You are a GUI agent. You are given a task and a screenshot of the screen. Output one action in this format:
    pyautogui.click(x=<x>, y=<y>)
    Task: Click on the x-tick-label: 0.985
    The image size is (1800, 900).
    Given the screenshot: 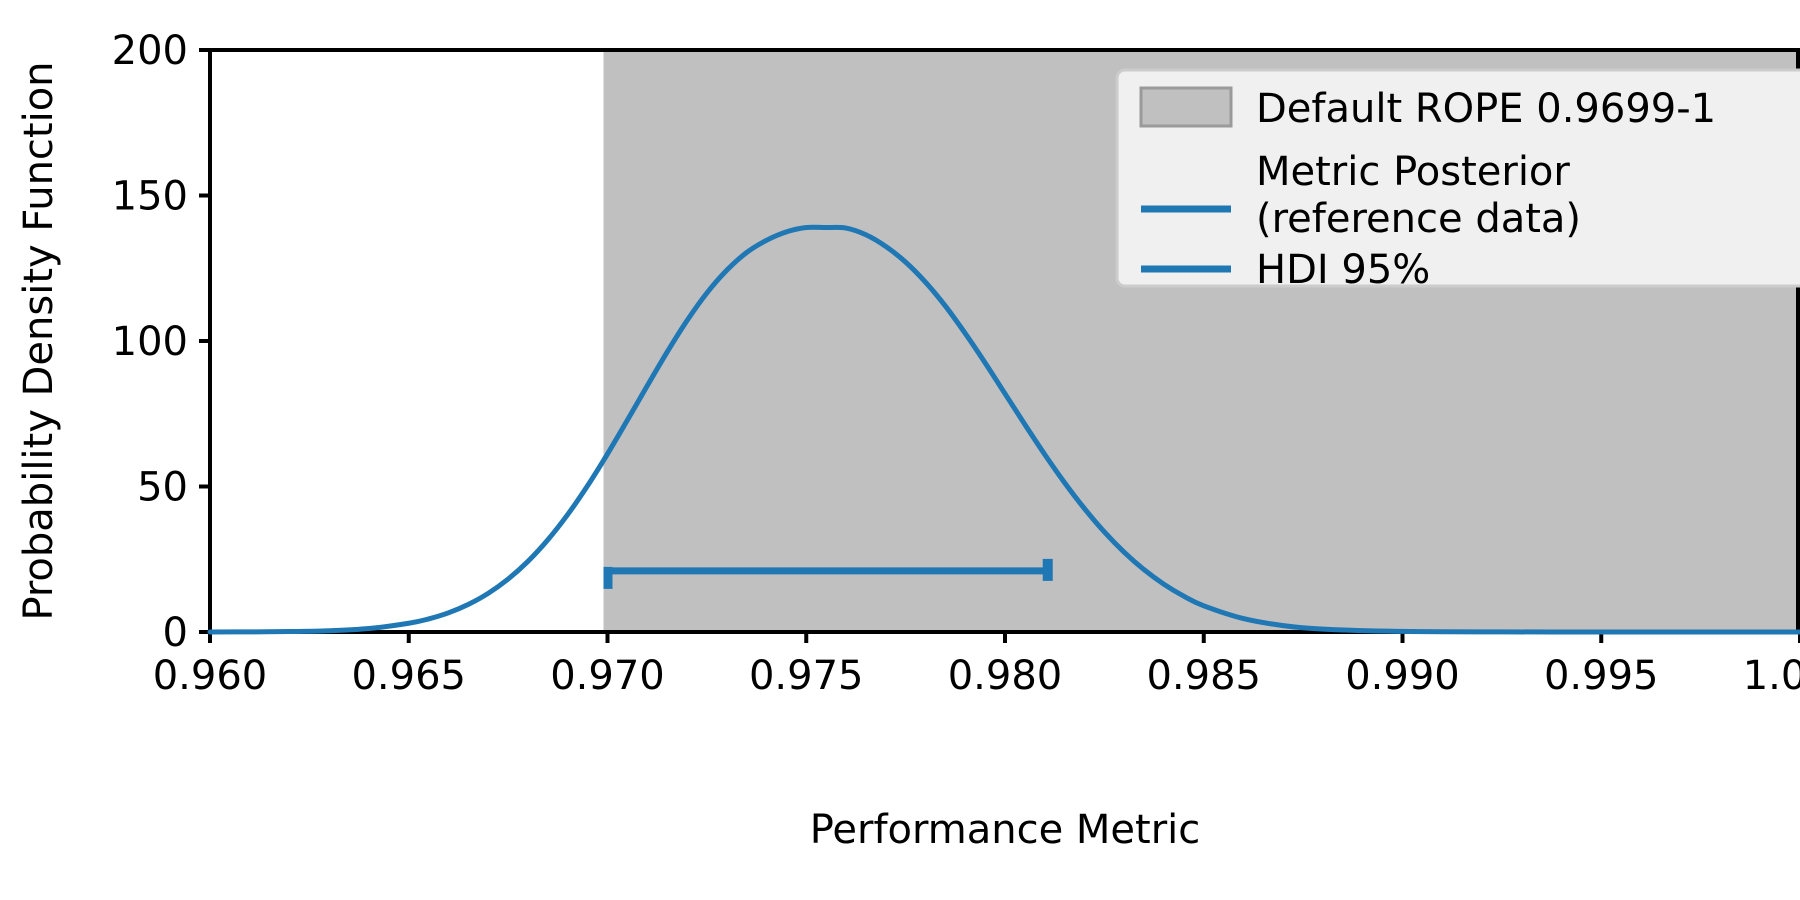 What is the action you would take?
    pyautogui.click(x=1203, y=676)
    